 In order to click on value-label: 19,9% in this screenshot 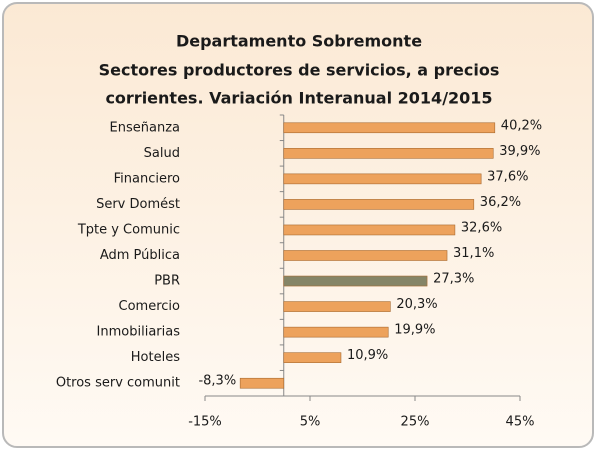, I will do `click(414, 330)`.